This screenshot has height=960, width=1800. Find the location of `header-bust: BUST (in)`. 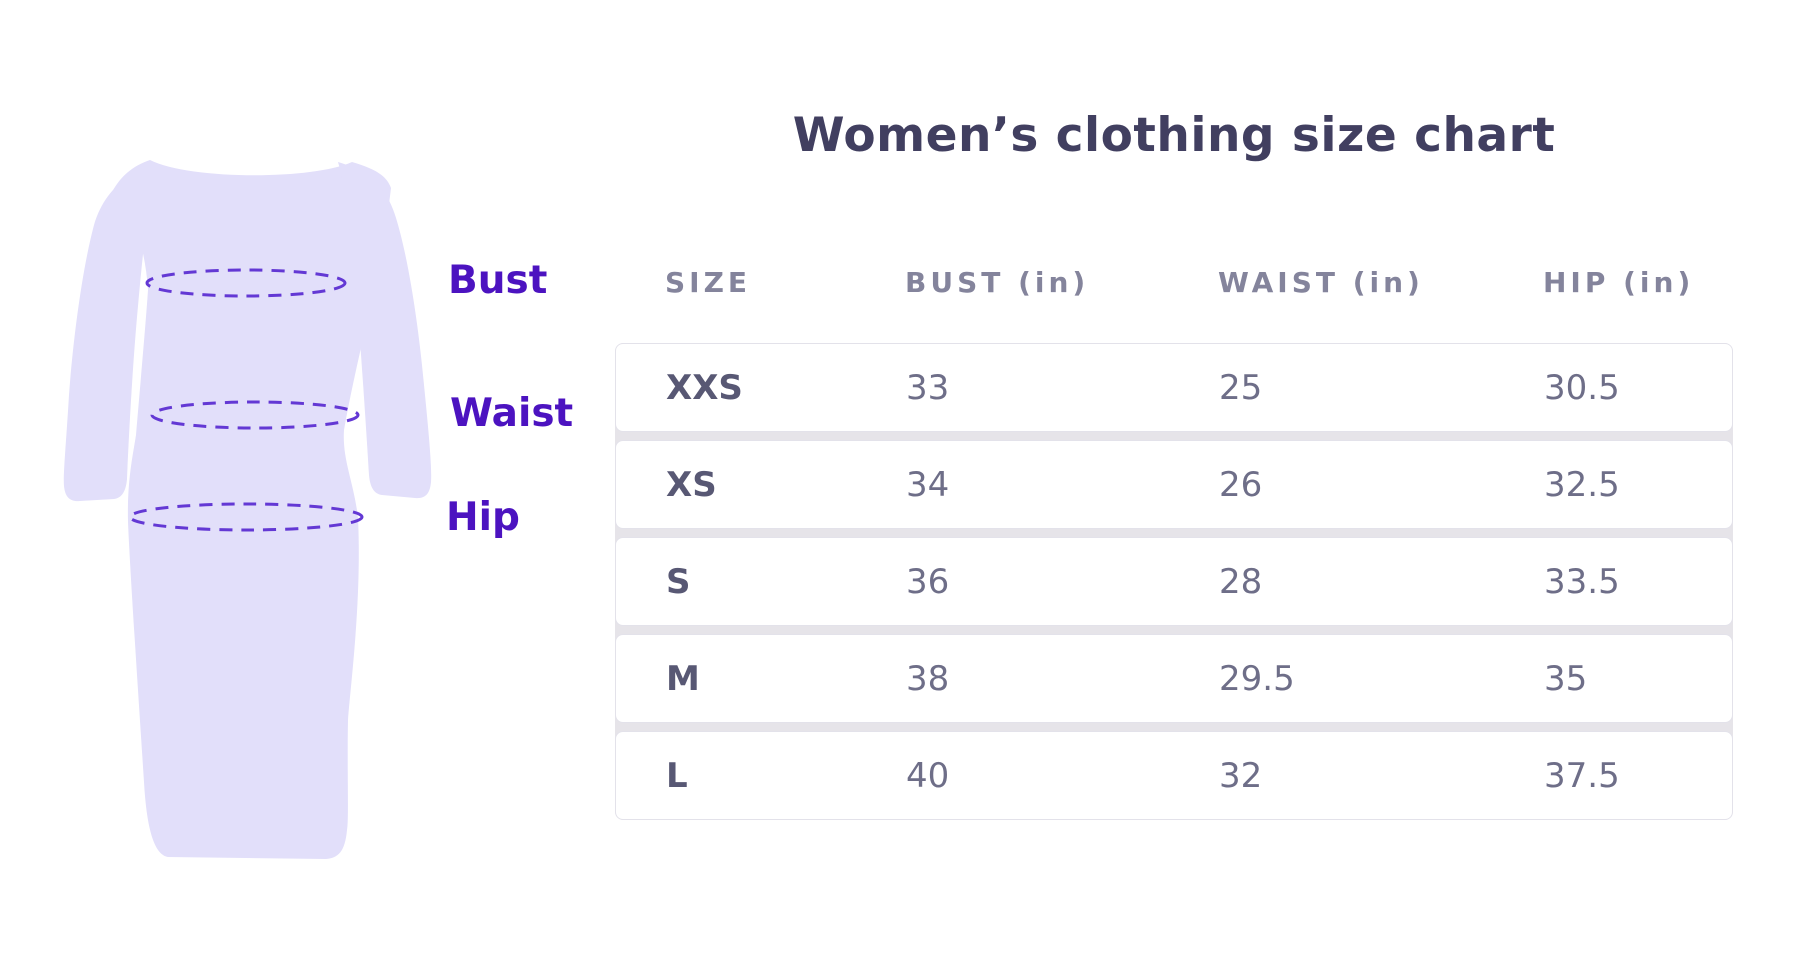

header-bust: BUST (in) is located at coordinates (997, 282).